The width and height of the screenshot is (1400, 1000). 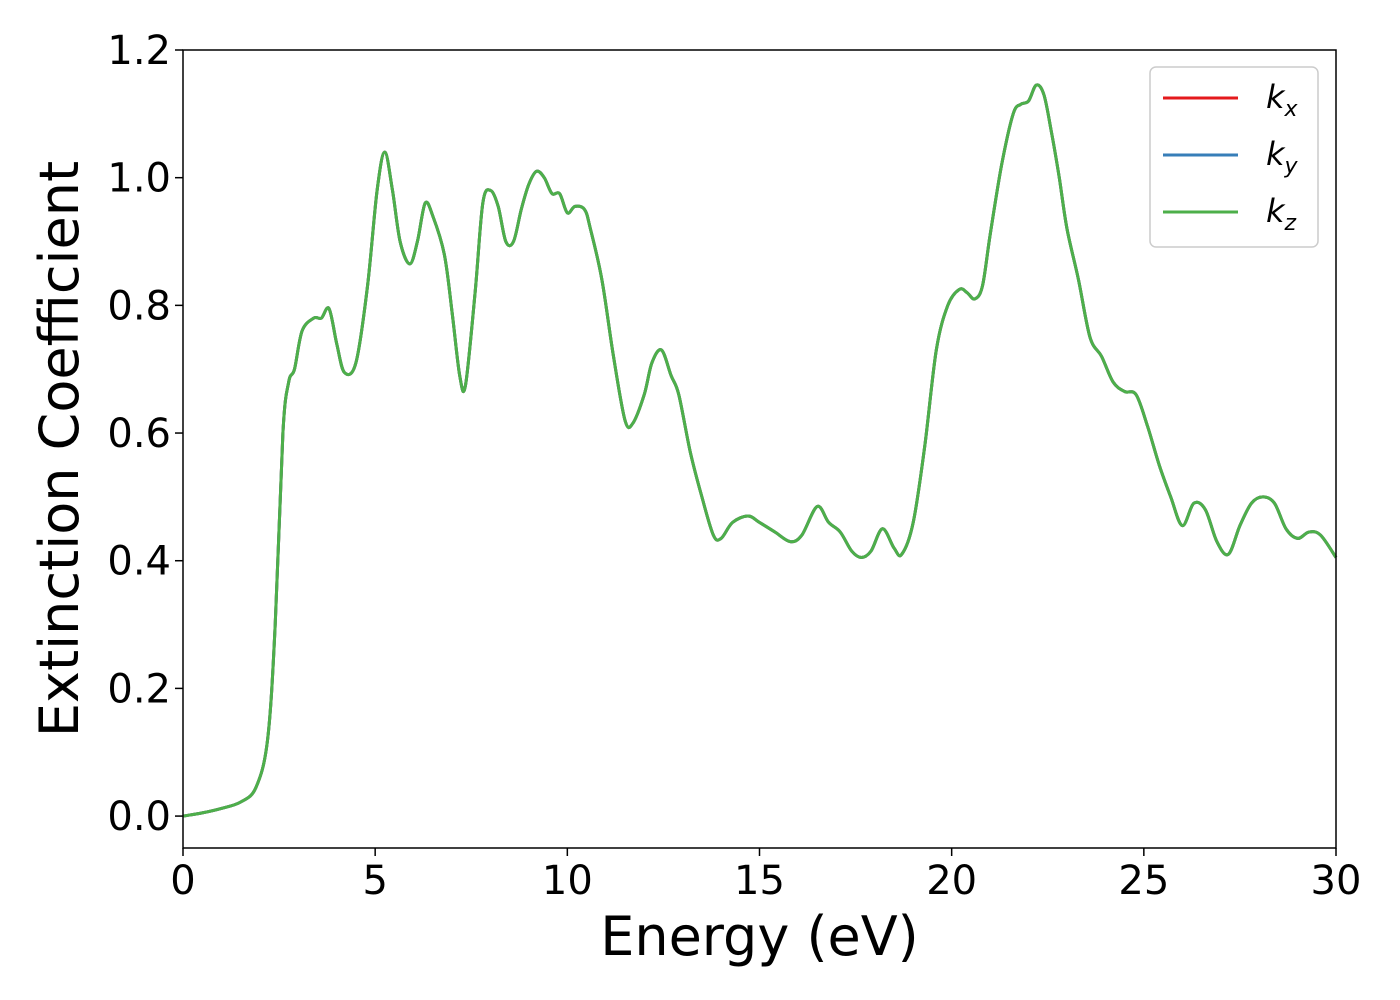 I want to click on y-tick-label: 0.0, so click(x=139, y=817).